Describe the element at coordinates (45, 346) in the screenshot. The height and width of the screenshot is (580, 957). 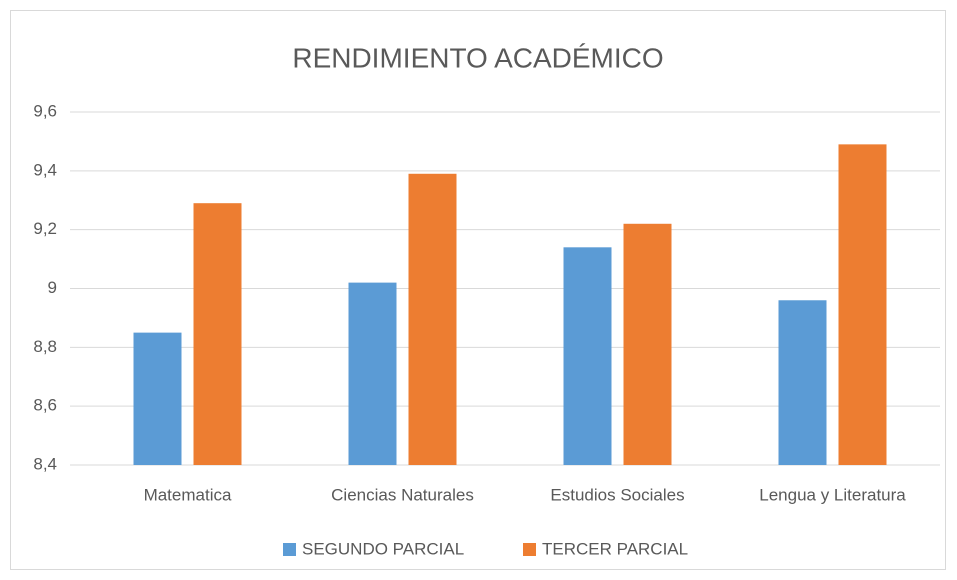
I see `y-tick-label: 8,8` at that location.